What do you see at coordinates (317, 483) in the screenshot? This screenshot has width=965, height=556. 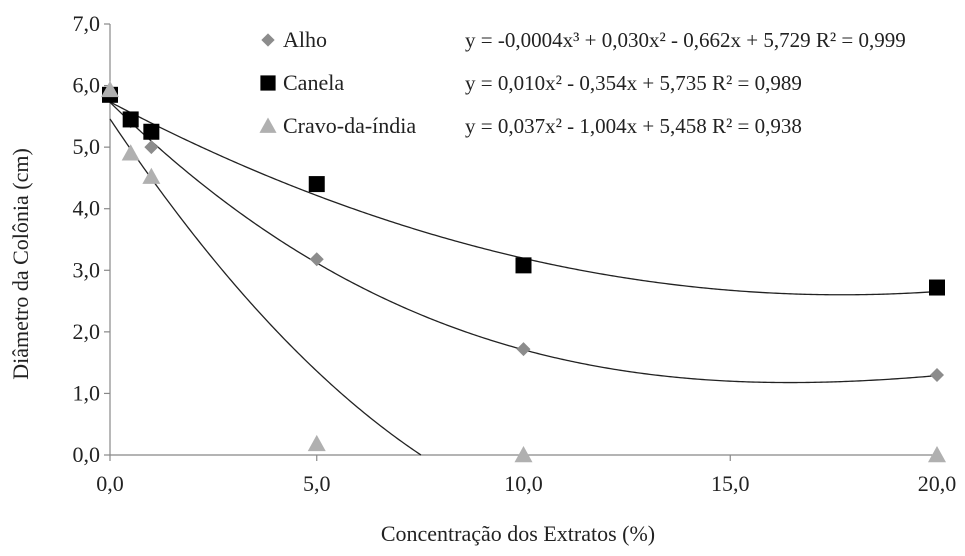 I see `x-tick-label: 5,0` at bounding box center [317, 483].